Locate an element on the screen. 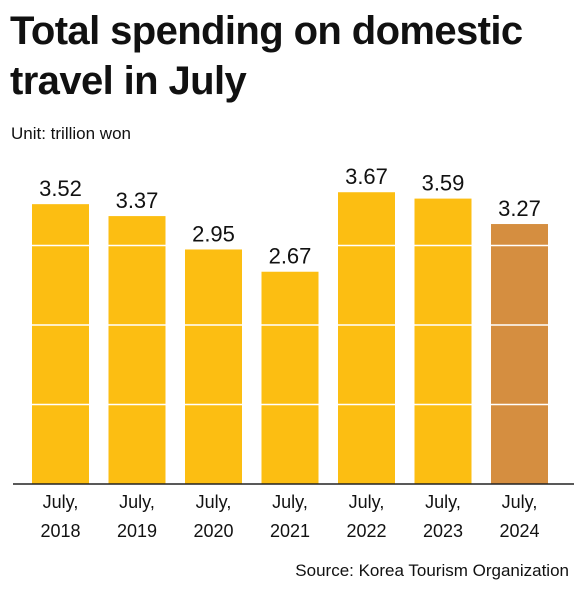 This screenshot has width=583, height=589. bar-2024 is located at coordinates (519, 354).